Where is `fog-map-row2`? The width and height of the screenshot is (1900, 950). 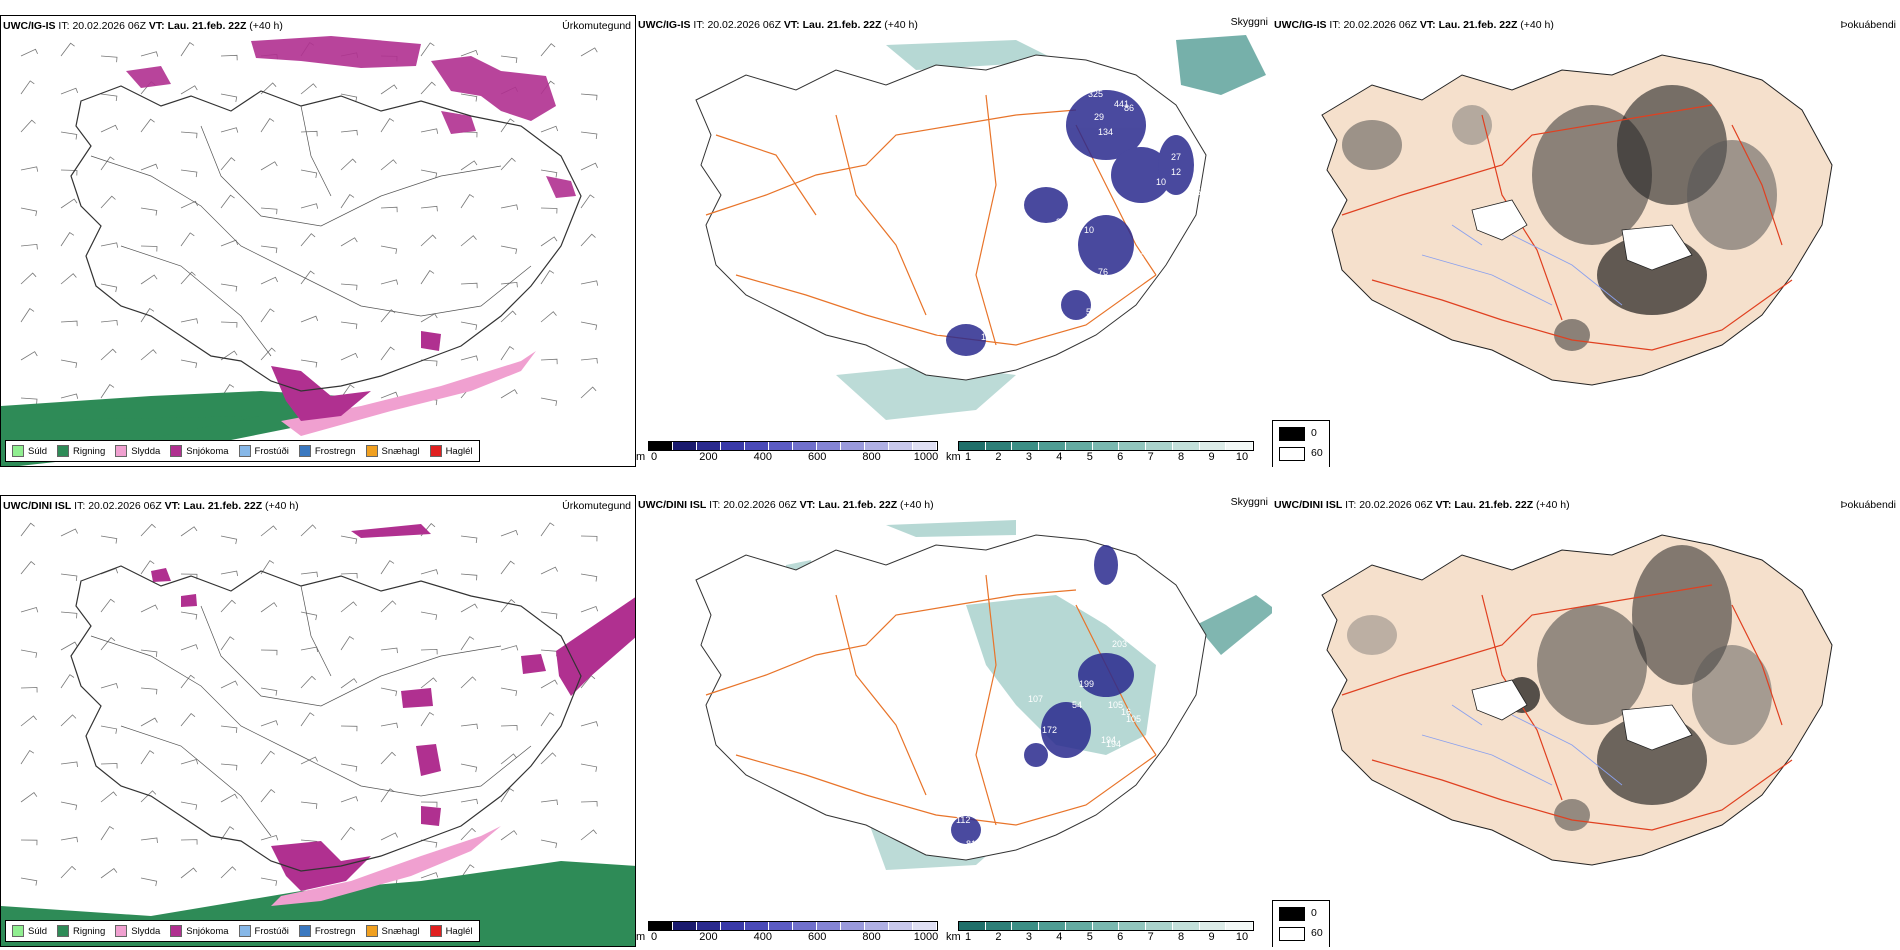
fog-map-row2 is located at coordinates (1577, 700).